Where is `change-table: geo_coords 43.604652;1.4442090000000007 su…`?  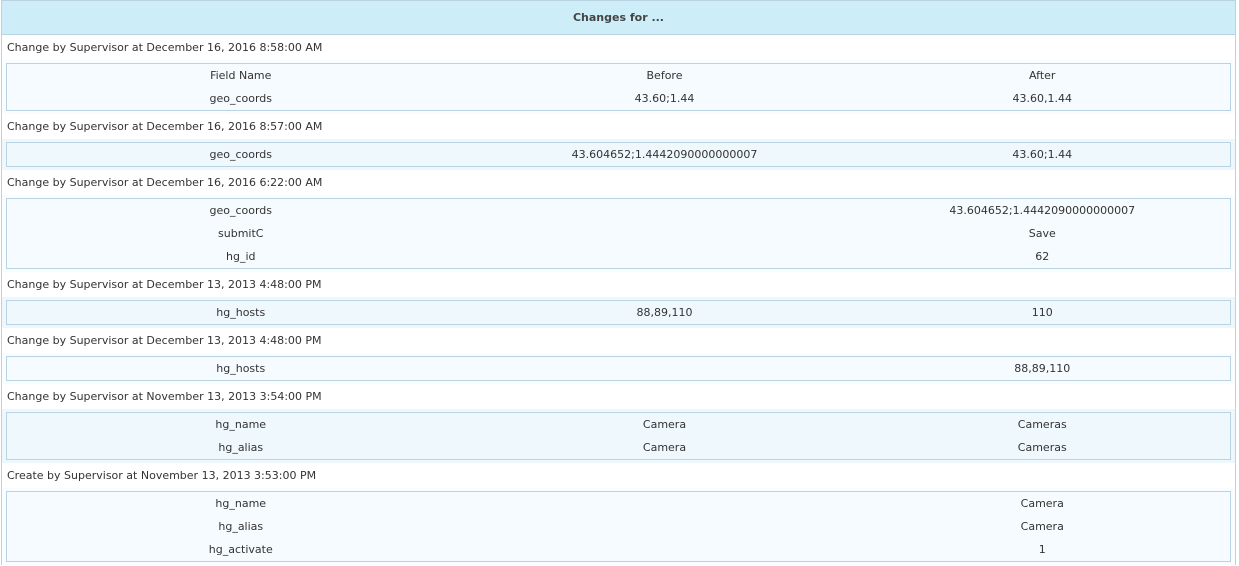 change-table: geo_coords 43.604652;1.4442090000000007 su… is located at coordinates (618, 233).